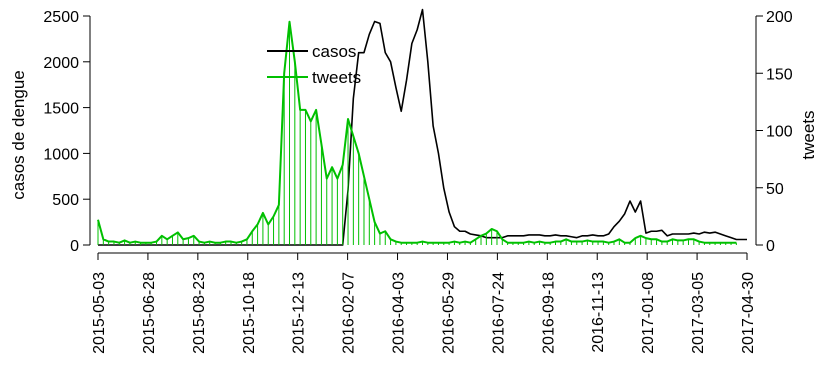  Describe the element at coordinates (149, 313) in the screenshot. I see `x-tick-label: 2015-06-28` at that location.